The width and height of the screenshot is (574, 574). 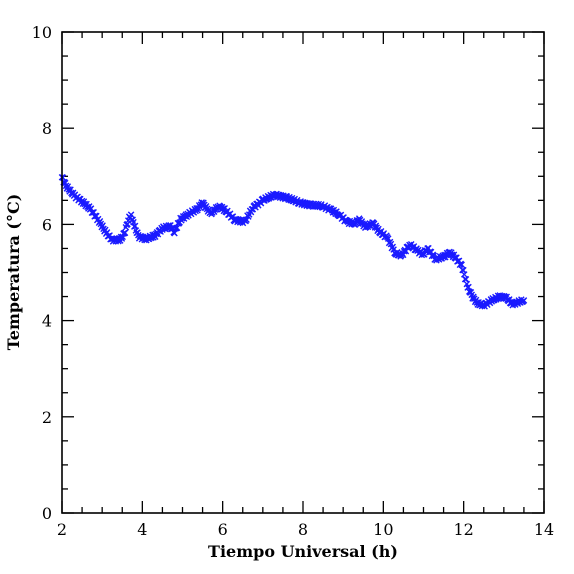 What do you see at coordinates (47, 321) in the screenshot?
I see `y-tick-label: 4` at bounding box center [47, 321].